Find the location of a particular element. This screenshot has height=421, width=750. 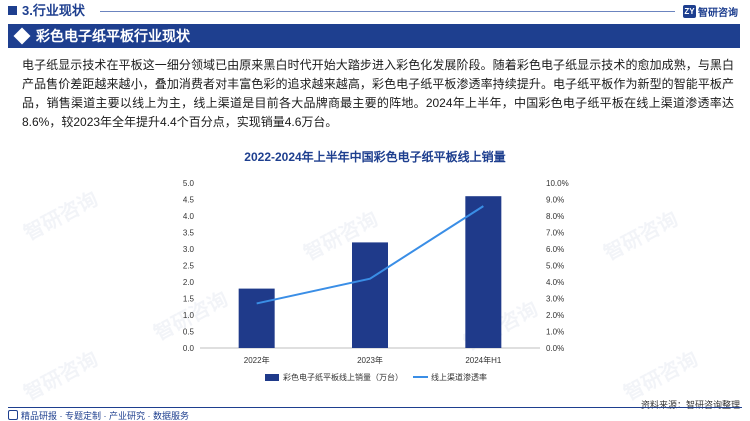

top-header: 3.行业现状 ZY 智研咨询 is located at coordinates (375, 11).